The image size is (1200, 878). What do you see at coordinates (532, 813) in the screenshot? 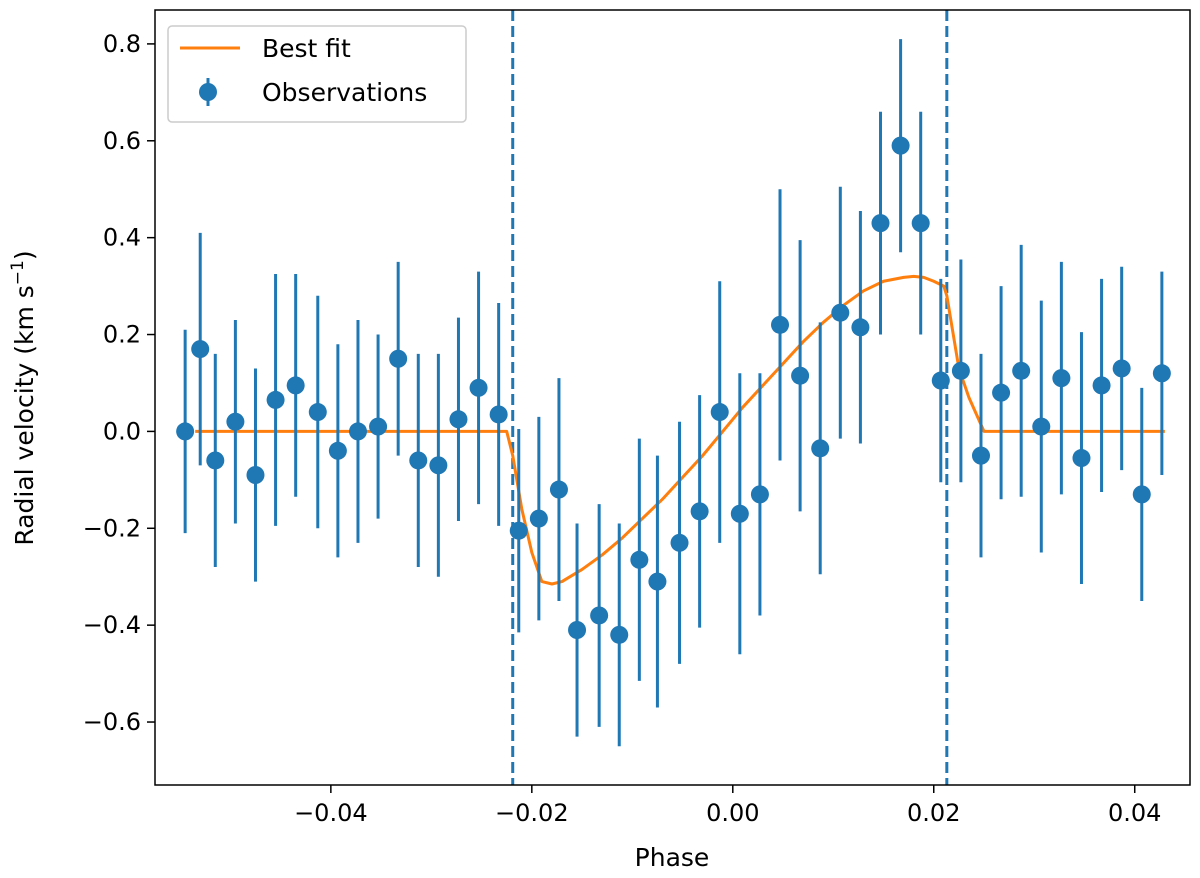
I see `x-tick-label: −0.02` at bounding box center [532, 813].